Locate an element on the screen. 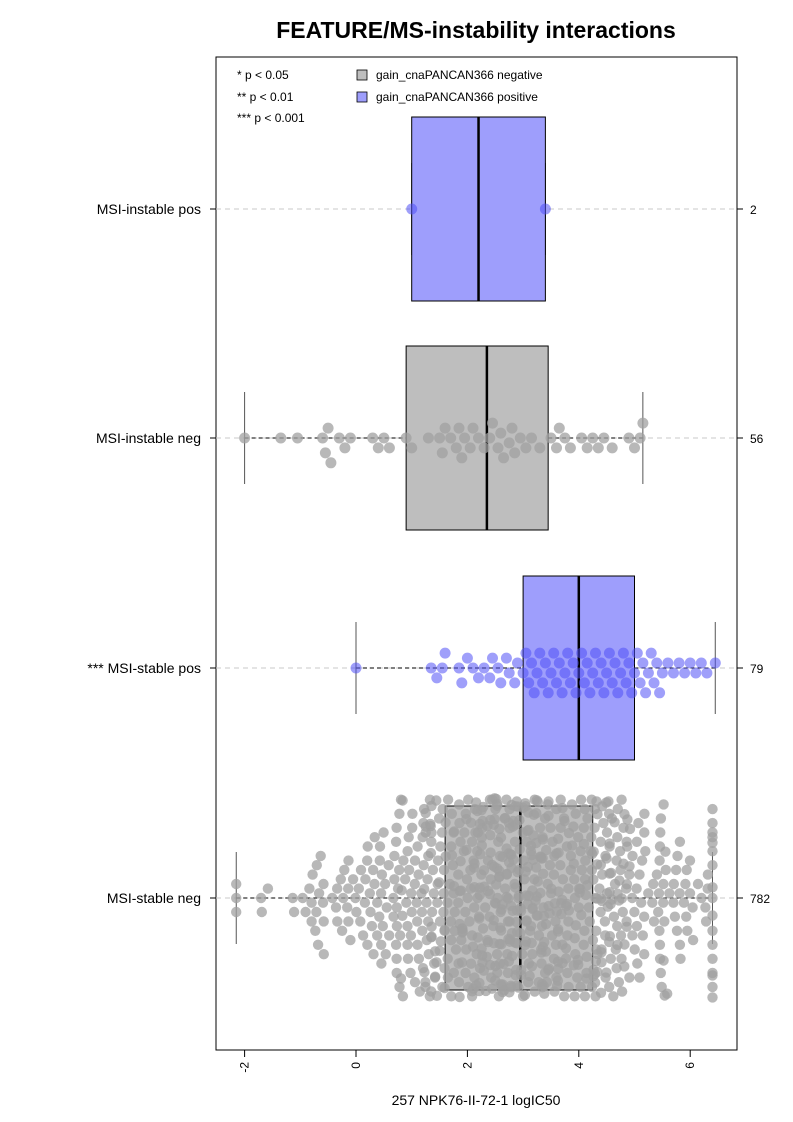  x-axis: -2 0 2 4 6 is located at coordinates (467, 1061).